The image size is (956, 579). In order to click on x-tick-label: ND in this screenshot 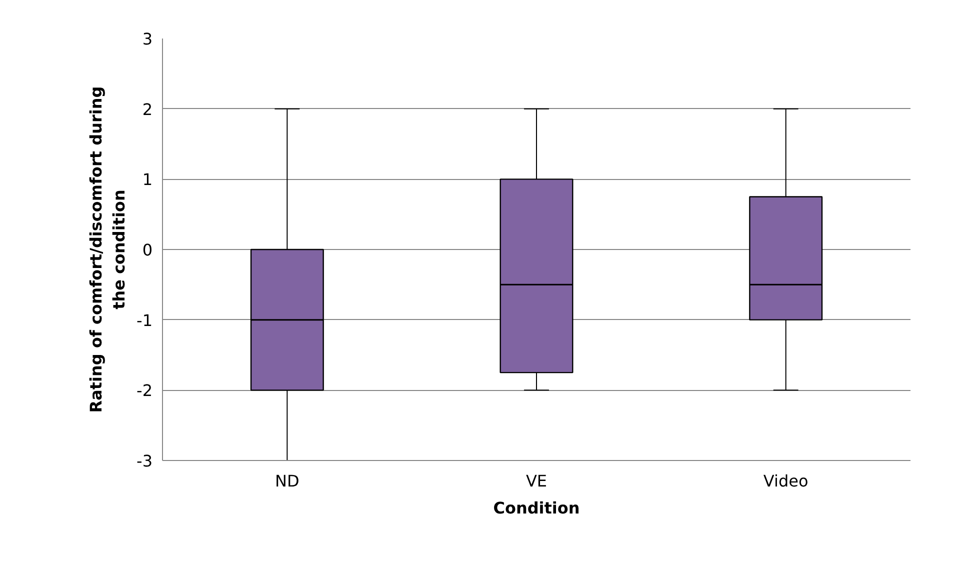, I will do `click(287, 481)`.